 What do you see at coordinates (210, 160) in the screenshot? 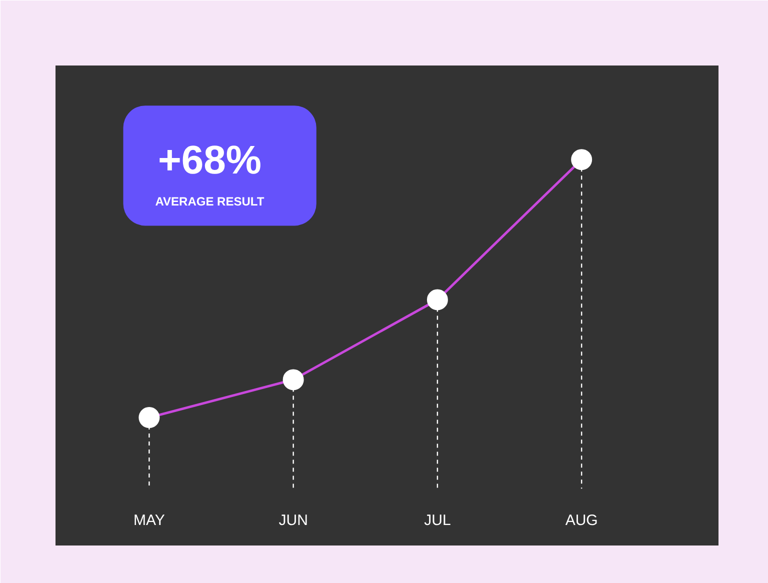
I see `annotation: +68%` at bounding box center [210, 160].